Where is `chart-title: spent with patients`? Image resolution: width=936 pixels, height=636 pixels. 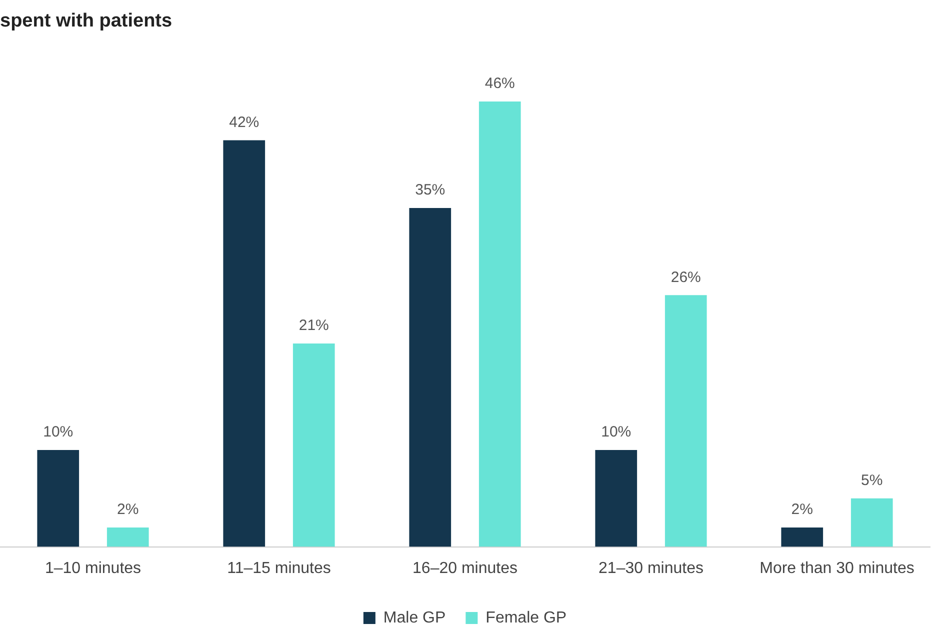
chart-title: spent with patients is located at coordinates (86, 21).